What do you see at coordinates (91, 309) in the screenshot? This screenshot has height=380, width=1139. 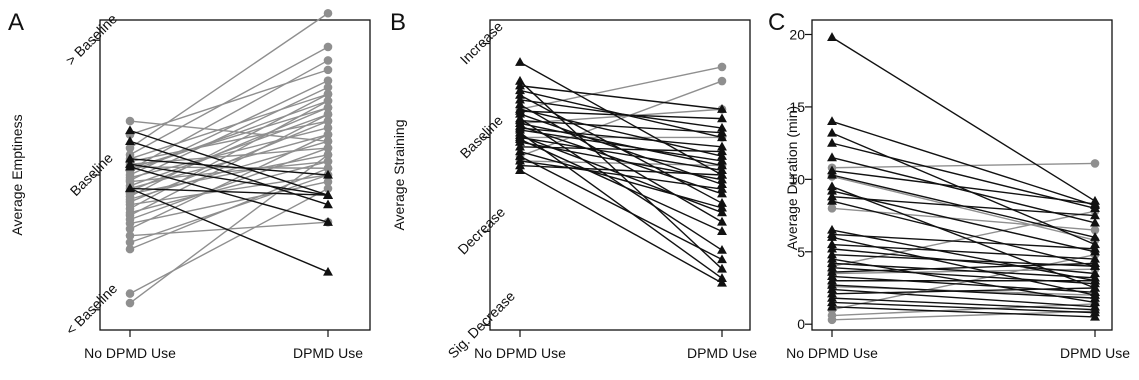 I see `y-tick-label: < Baseline` at bounding box center [91, 309].